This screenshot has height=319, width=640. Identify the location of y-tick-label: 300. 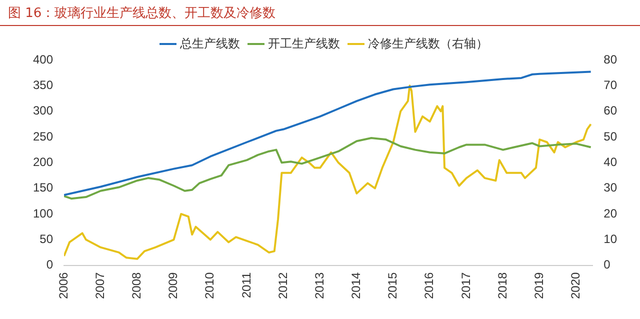
(43, 111).